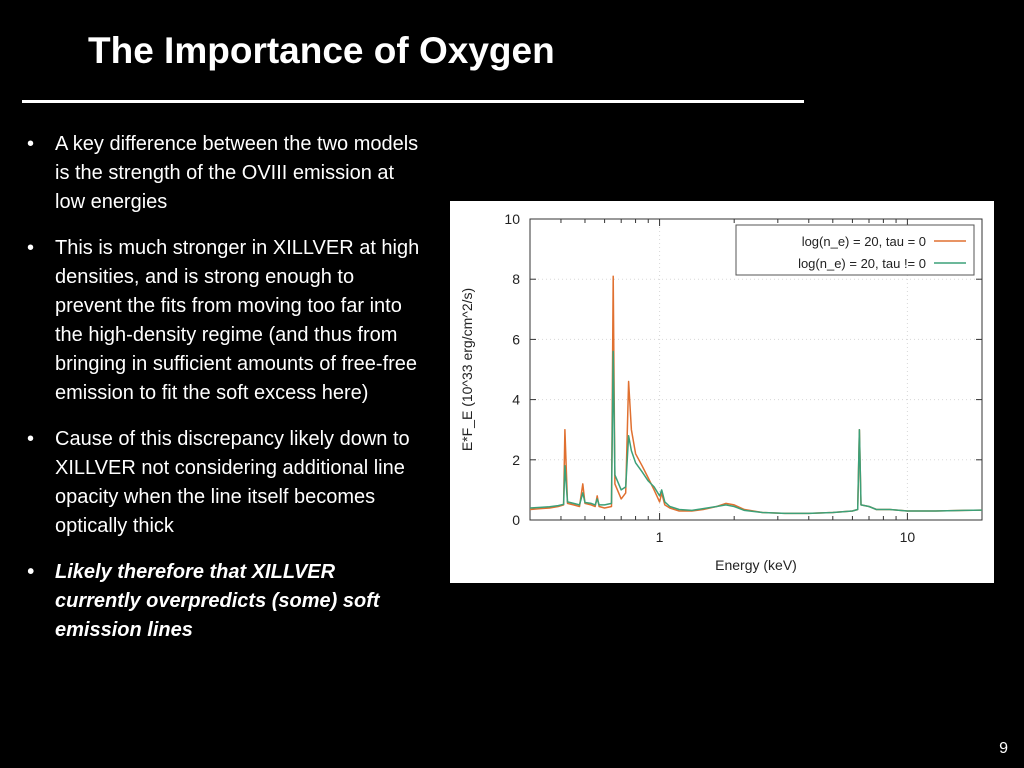 This screenshot has width=1024, height=768. I want to click on legend-label: log(n_e) = 20, tau = 0, so click(864, 241).